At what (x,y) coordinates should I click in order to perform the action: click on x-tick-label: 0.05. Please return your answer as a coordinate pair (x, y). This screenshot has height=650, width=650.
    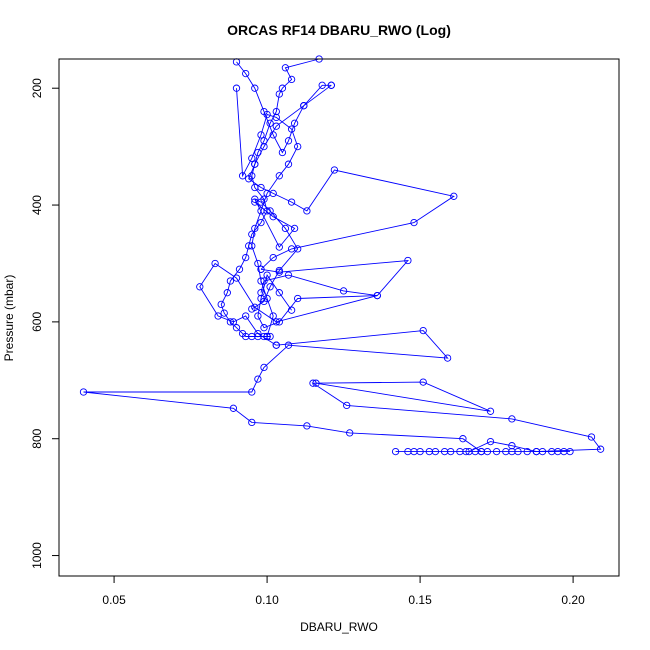
    Looking at the image, I should click on (114, 600).